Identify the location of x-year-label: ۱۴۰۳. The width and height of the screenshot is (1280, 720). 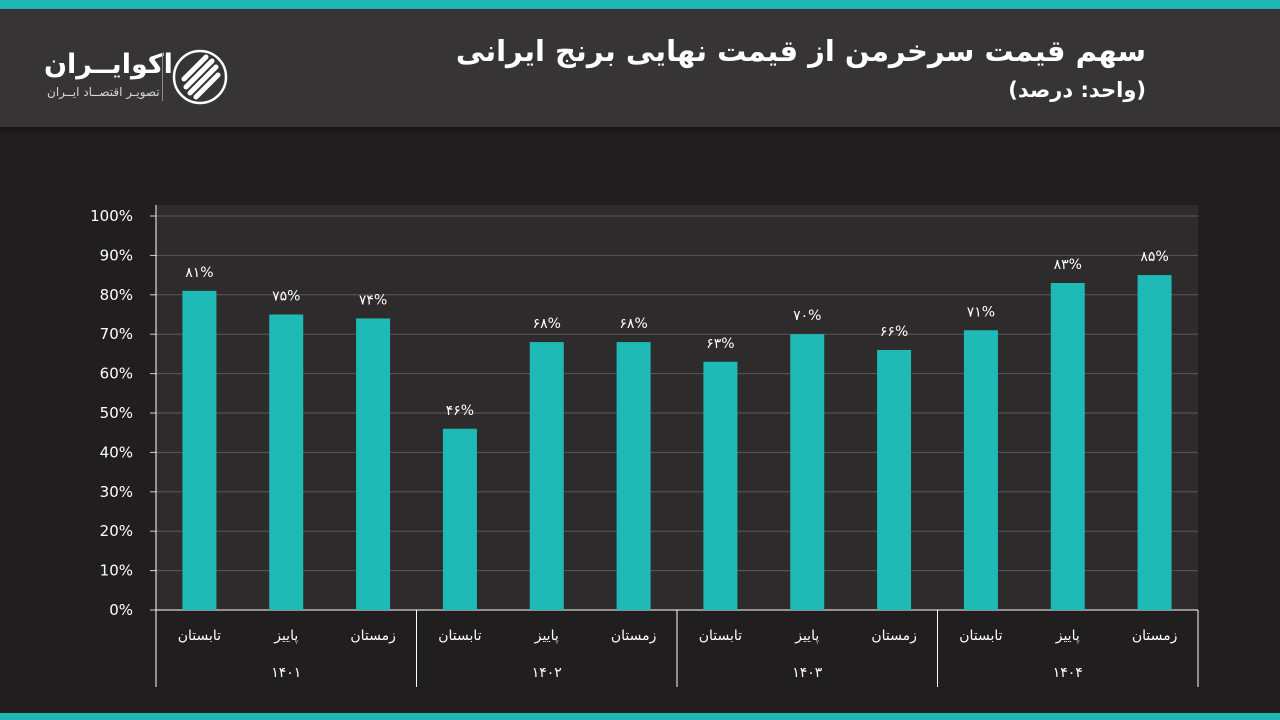
(807, 673).